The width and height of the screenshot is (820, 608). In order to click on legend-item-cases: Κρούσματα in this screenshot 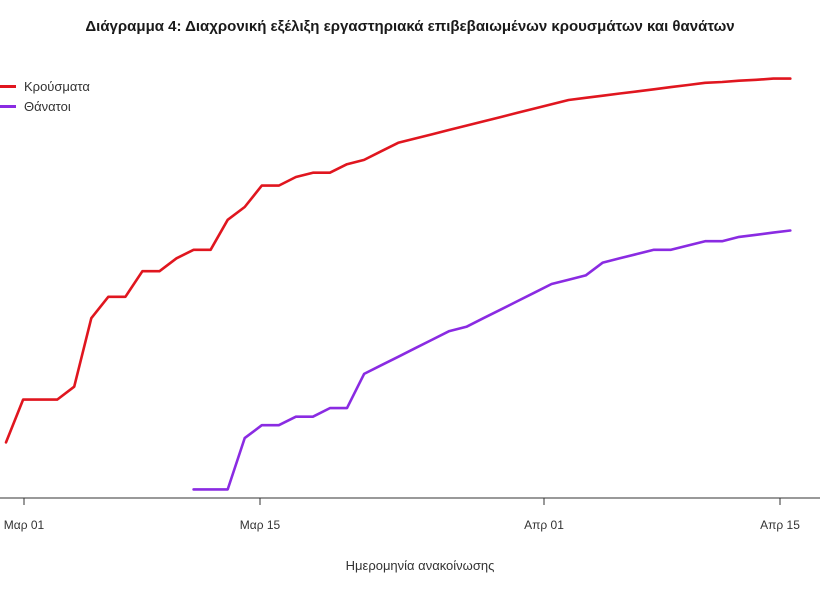, I will do `click(45, 86)`.